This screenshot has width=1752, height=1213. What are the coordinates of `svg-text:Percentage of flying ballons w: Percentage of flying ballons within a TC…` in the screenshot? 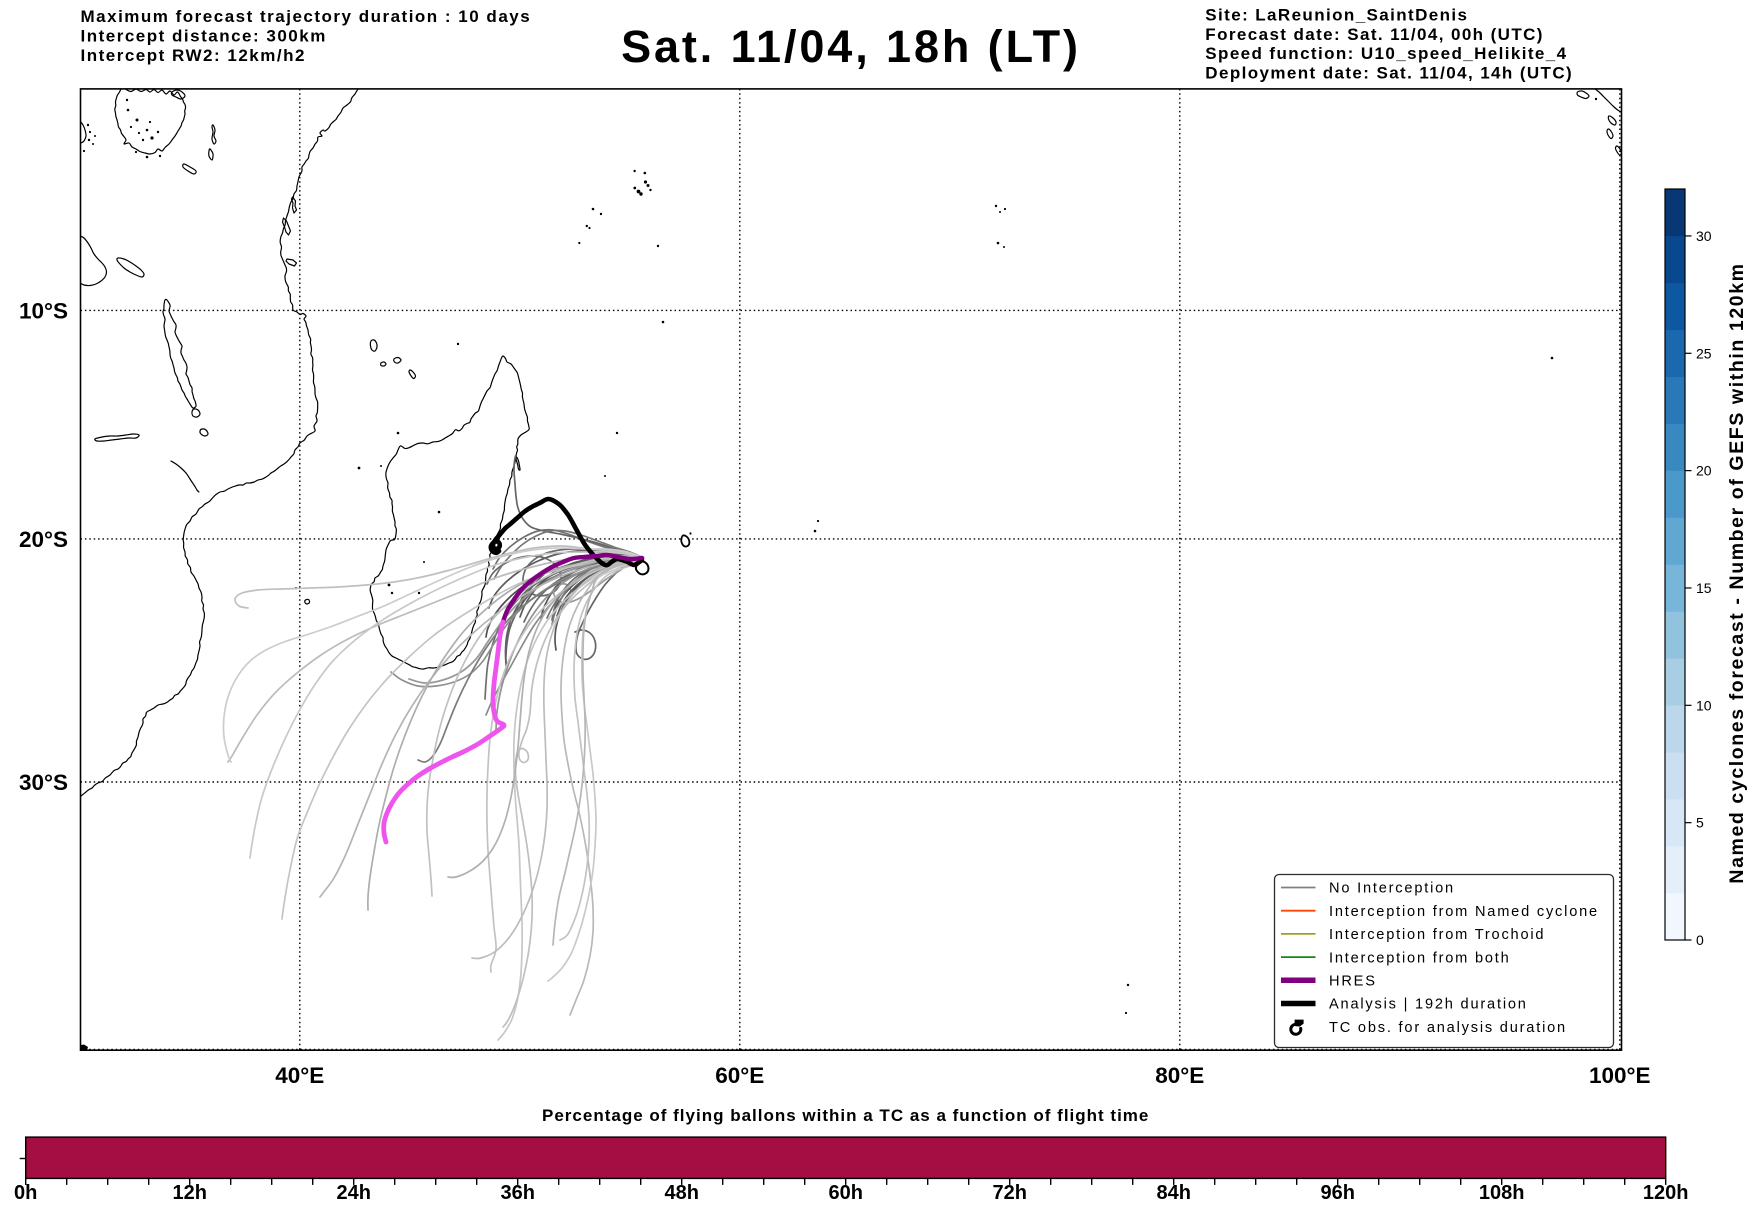 It's located at (845, 1115).